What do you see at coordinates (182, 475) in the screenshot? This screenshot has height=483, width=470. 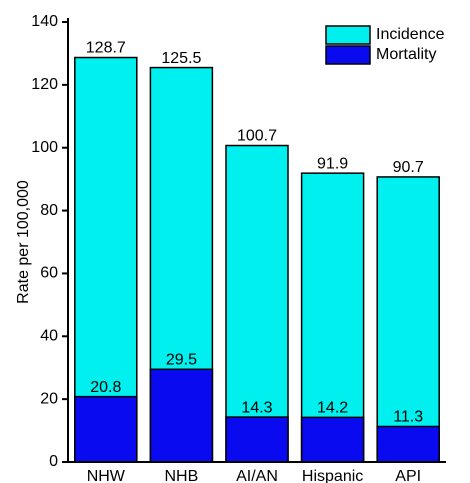 I see `x-tick-label: NHB` at bounding box center [182, 475].